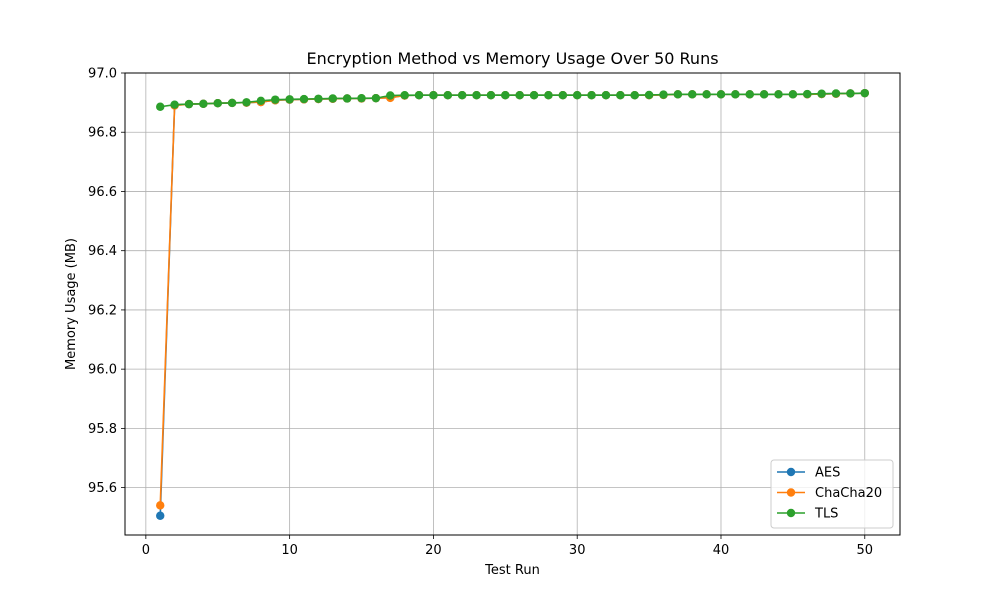 The image size is (1000, 600). What do you see at coordinates (289, 550) in the screenshot?
I see `x-tick-label: 10` at bounding box center [289, 550].